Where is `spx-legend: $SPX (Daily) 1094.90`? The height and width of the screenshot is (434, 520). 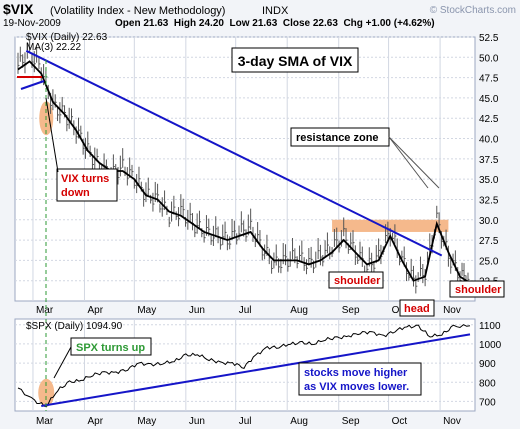 spx-legend: $SPX (Daily) 1094.90 is located at coordinates (74, 326).